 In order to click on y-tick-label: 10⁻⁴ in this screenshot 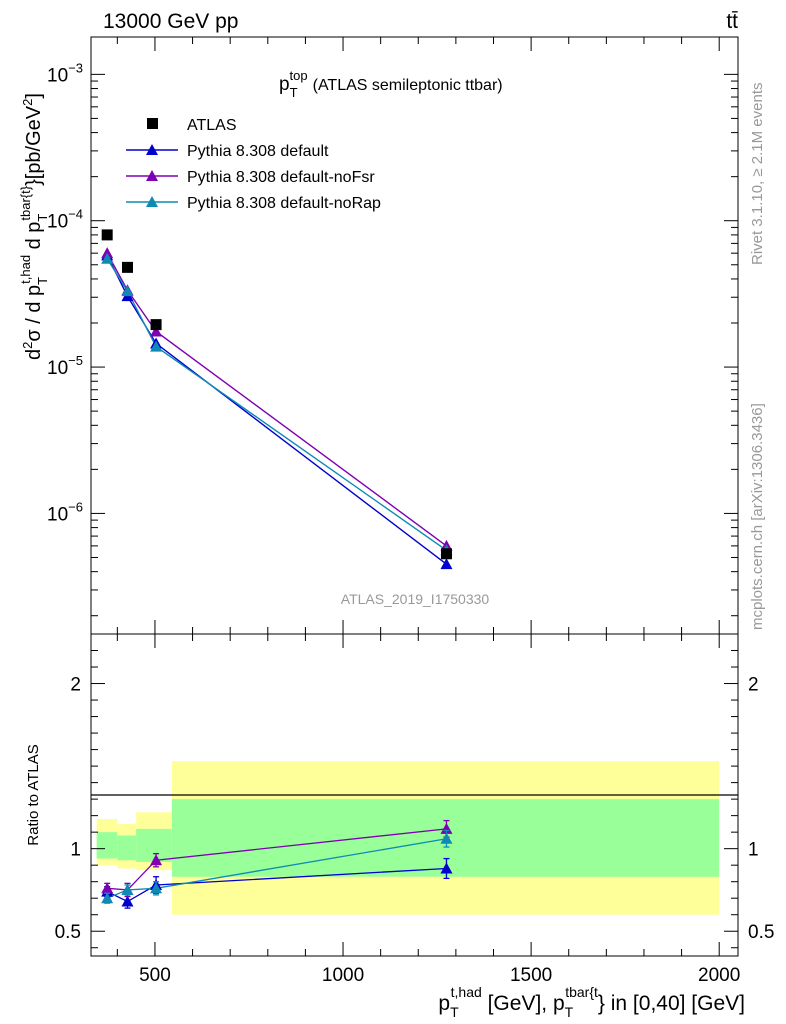, I will do `click(65, 220)`.